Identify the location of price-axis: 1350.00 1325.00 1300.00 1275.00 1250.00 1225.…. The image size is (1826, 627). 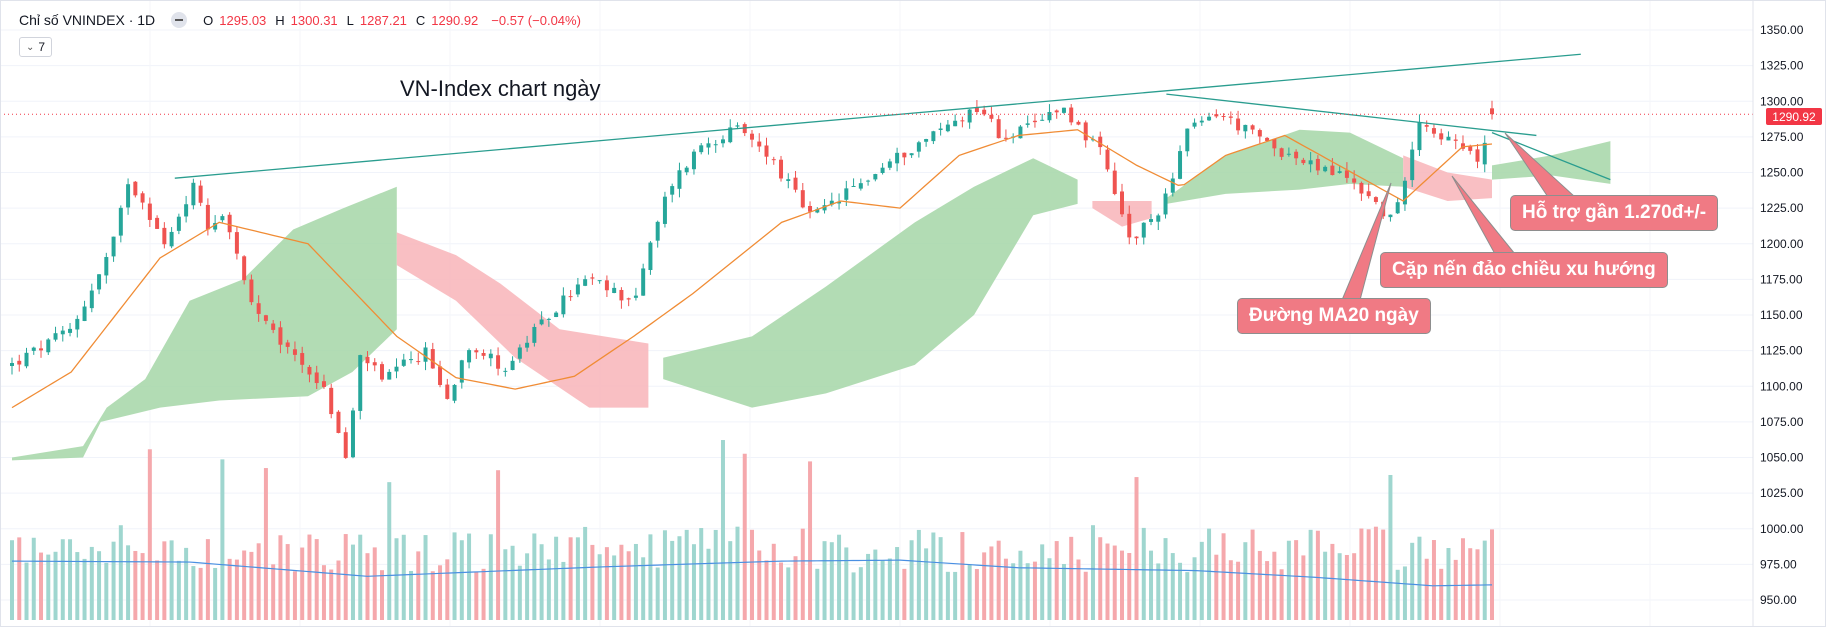
(1782, 315).